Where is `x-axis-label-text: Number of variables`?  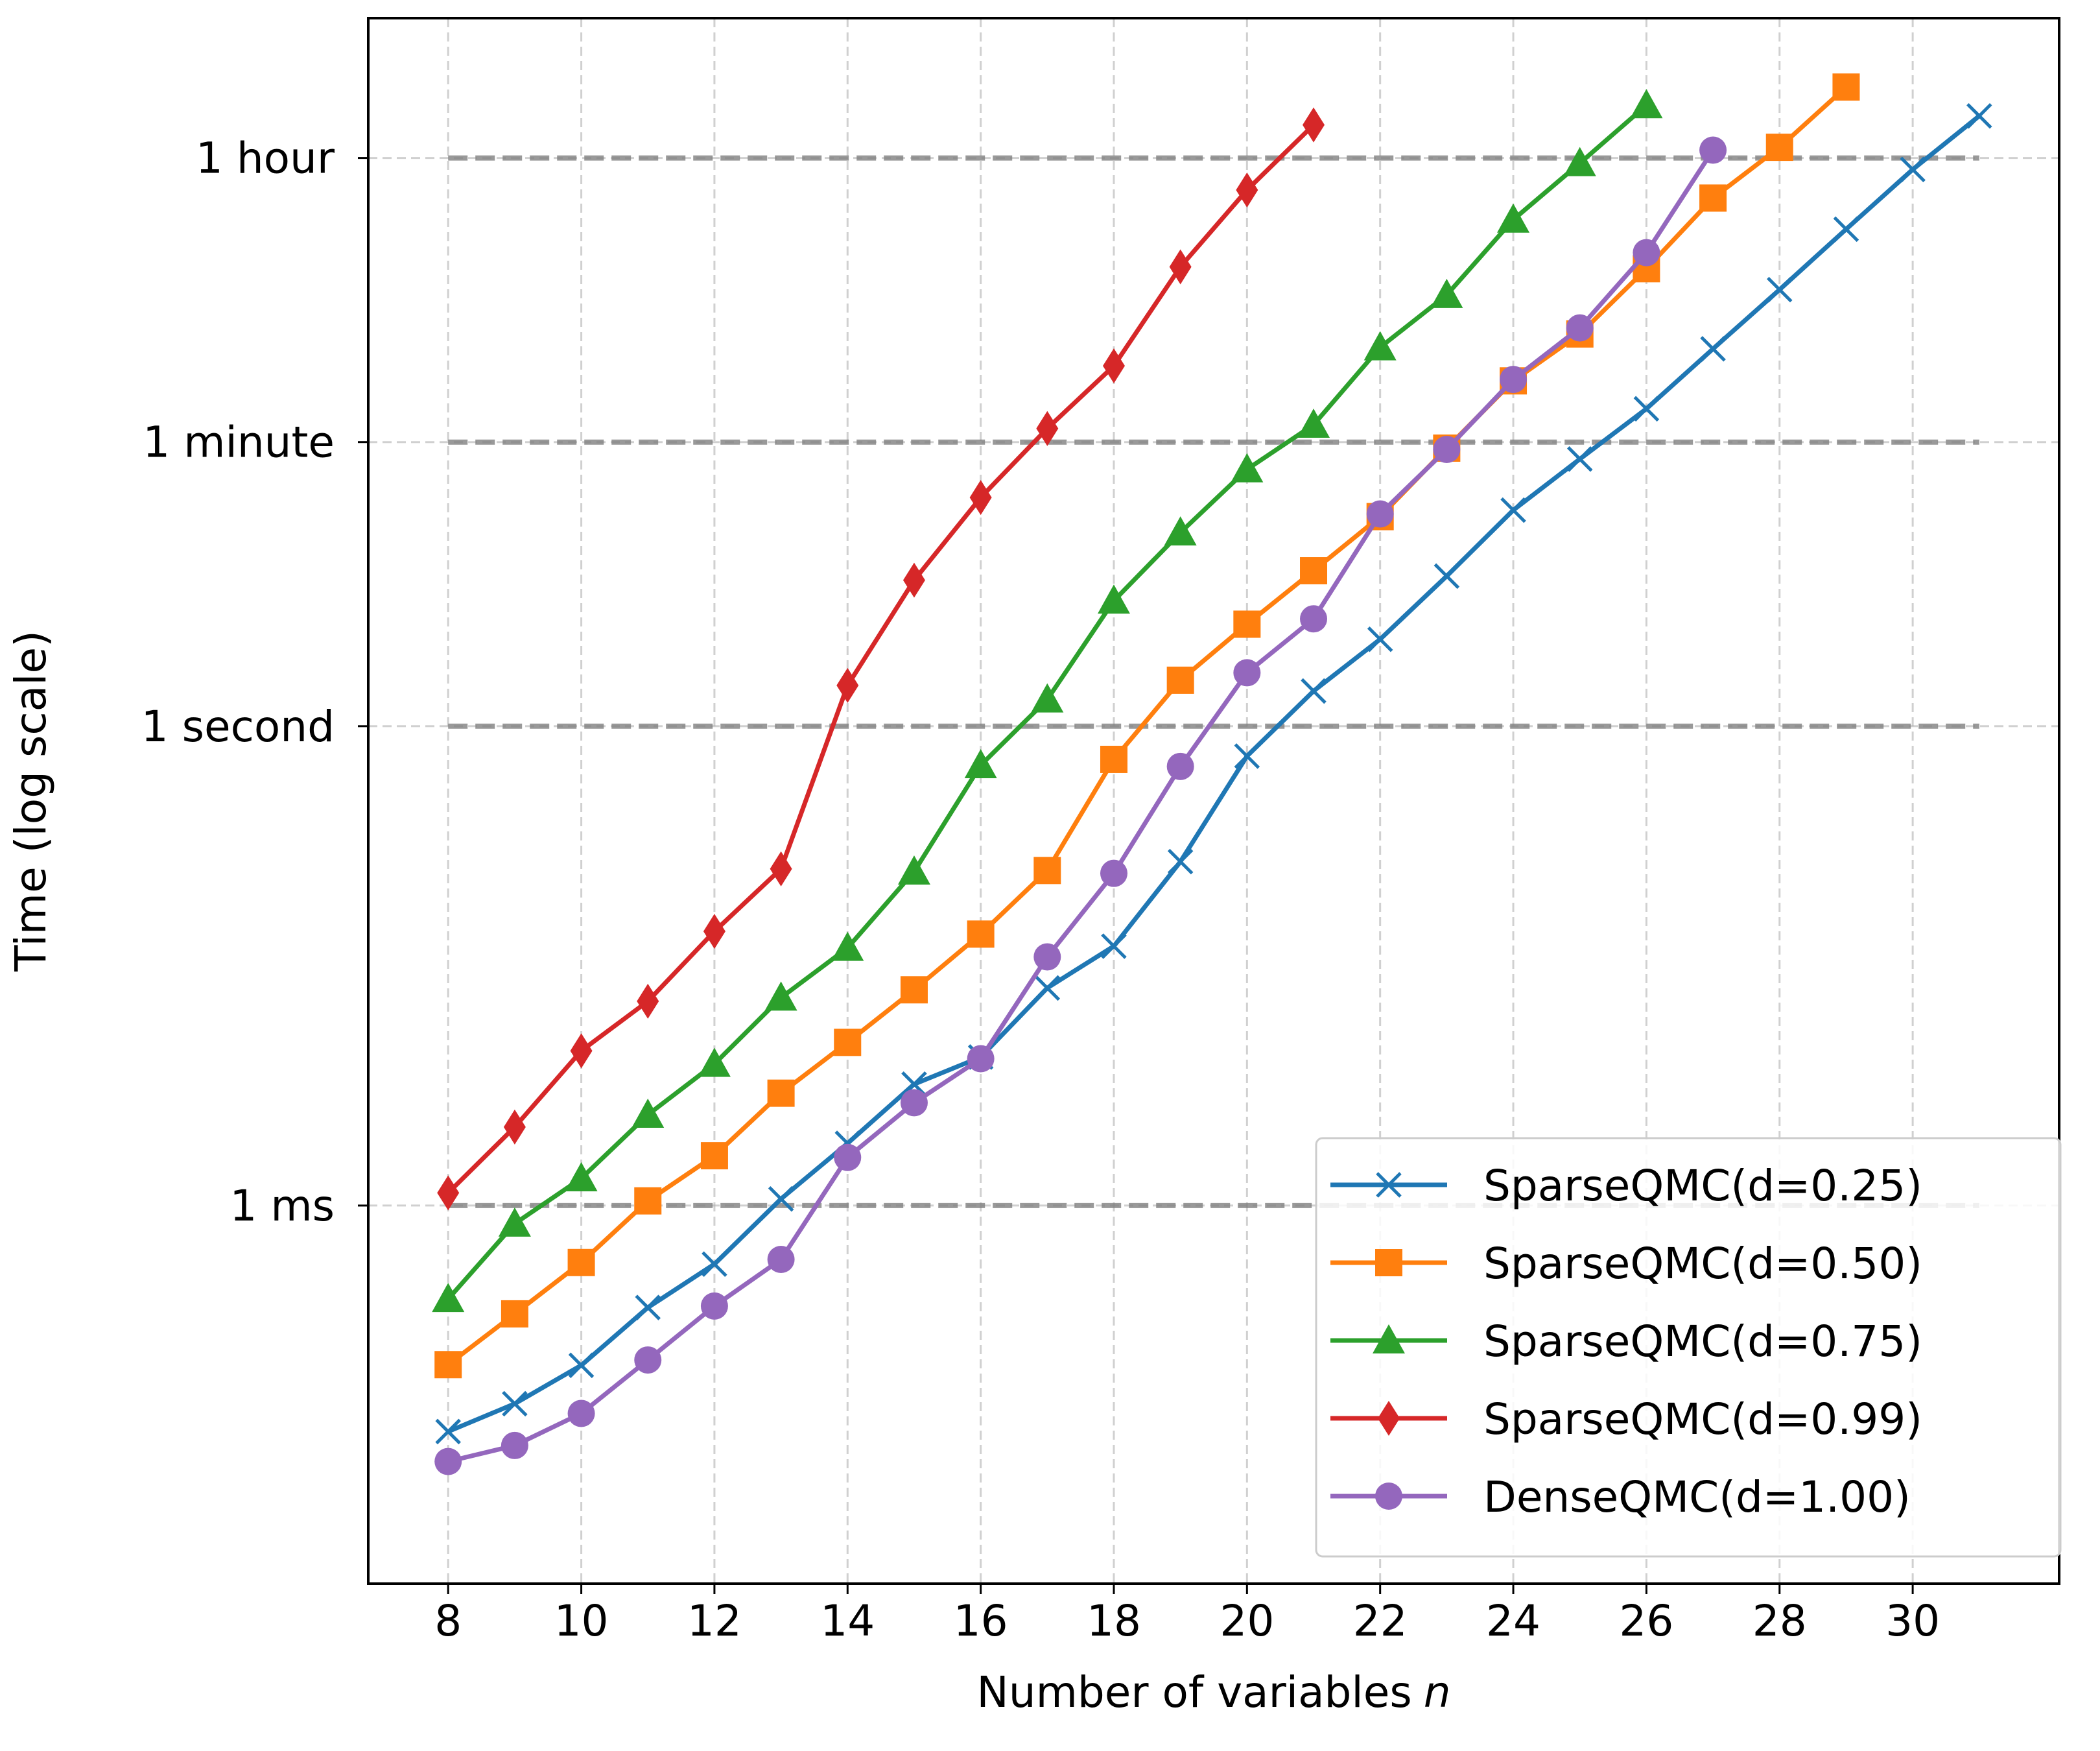 x-axis-label-text: Number of variables is located at coordinates (1193, 1692).